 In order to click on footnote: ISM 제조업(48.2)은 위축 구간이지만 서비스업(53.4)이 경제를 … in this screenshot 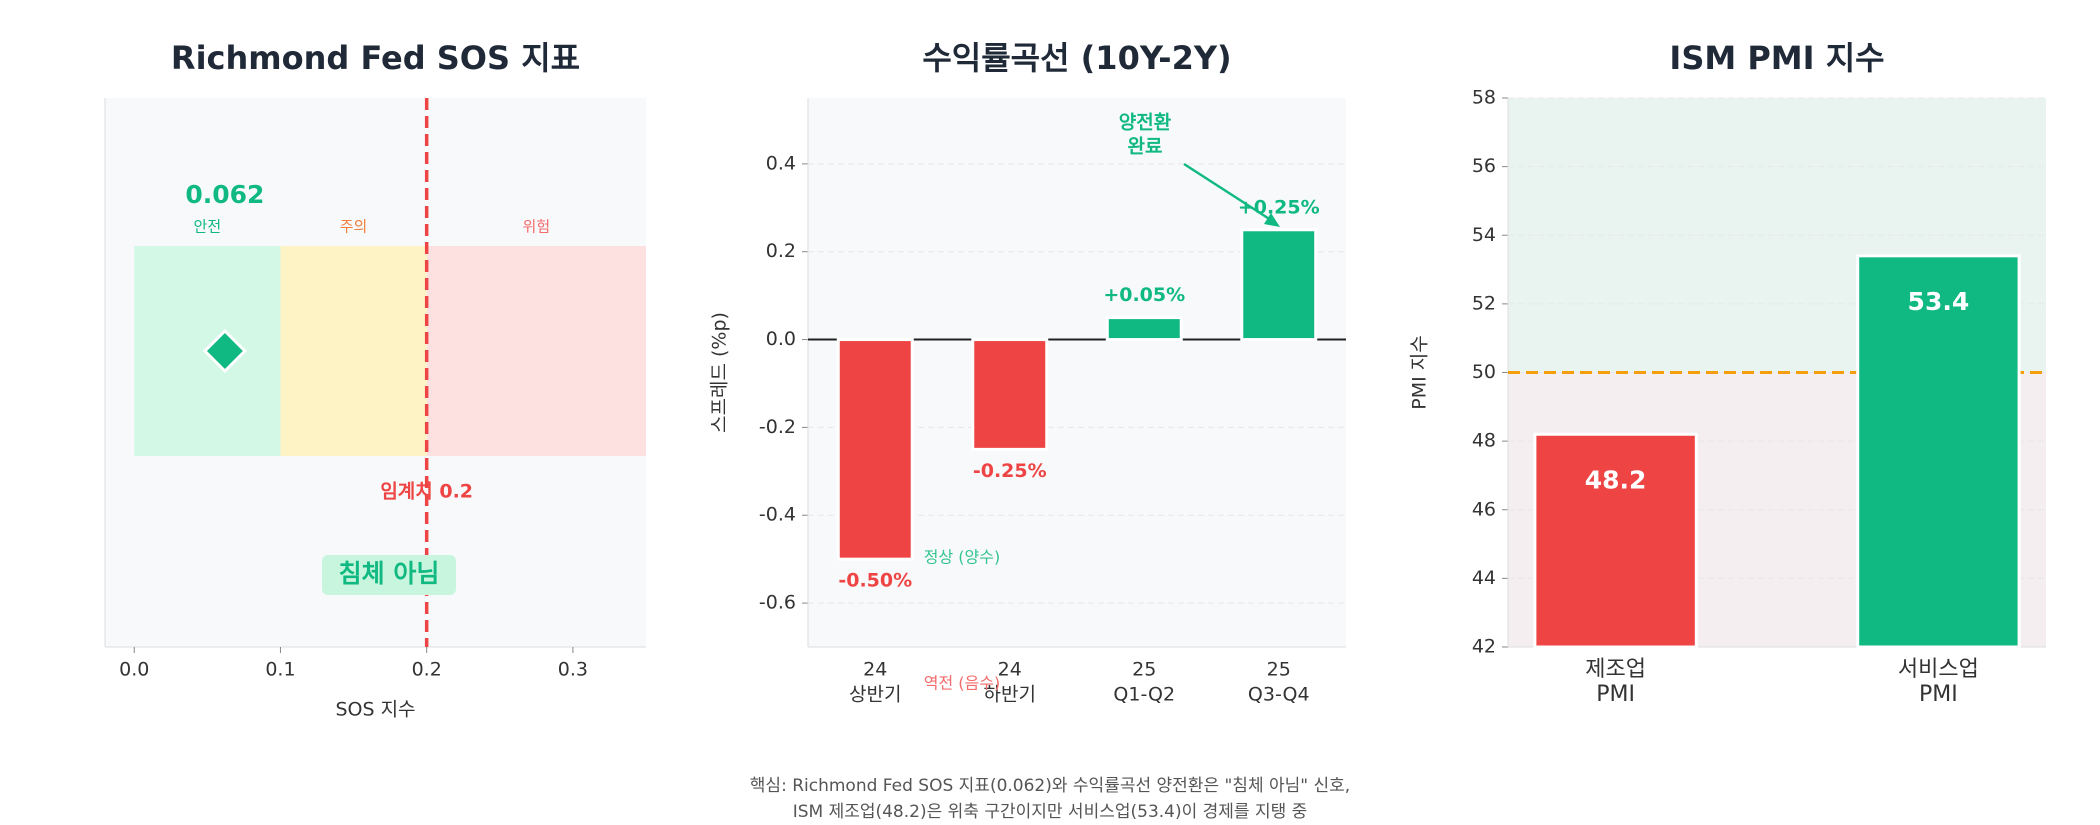, I will do `click(1050, 812)`.